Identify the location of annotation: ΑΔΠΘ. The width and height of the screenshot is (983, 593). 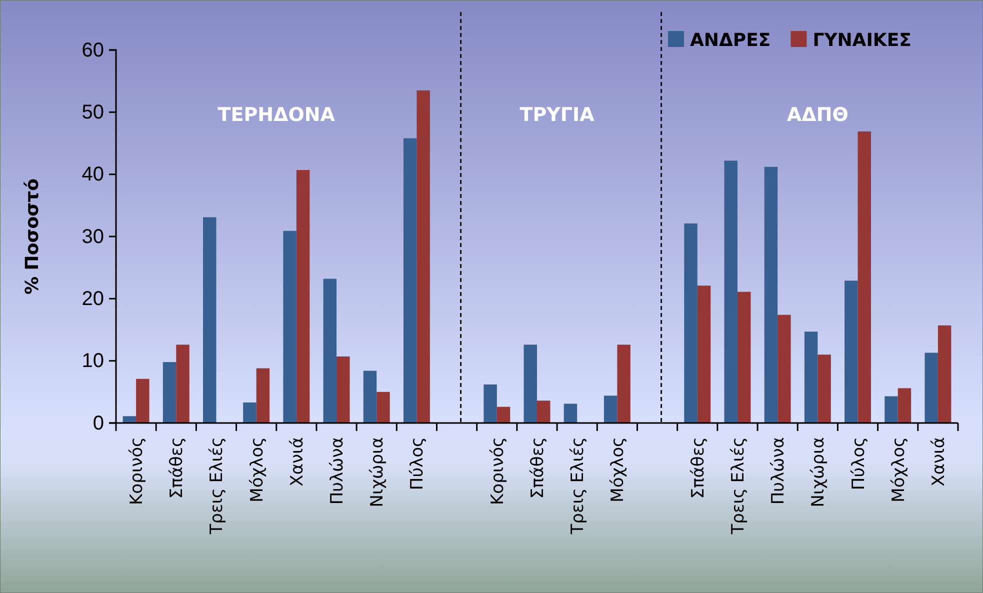
(817, 115).